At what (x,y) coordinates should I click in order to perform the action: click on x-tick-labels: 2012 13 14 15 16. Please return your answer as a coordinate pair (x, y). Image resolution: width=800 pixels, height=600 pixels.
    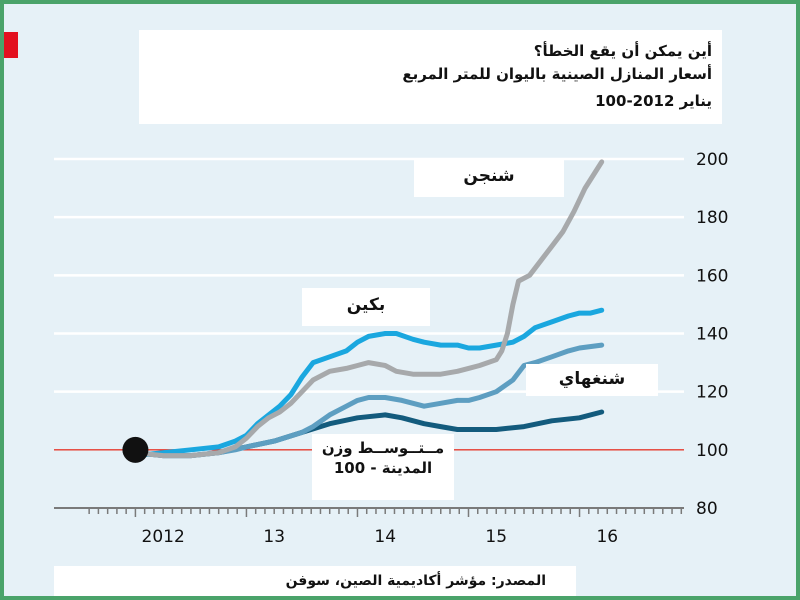
    Looking at the image, I should click on (380, 537).